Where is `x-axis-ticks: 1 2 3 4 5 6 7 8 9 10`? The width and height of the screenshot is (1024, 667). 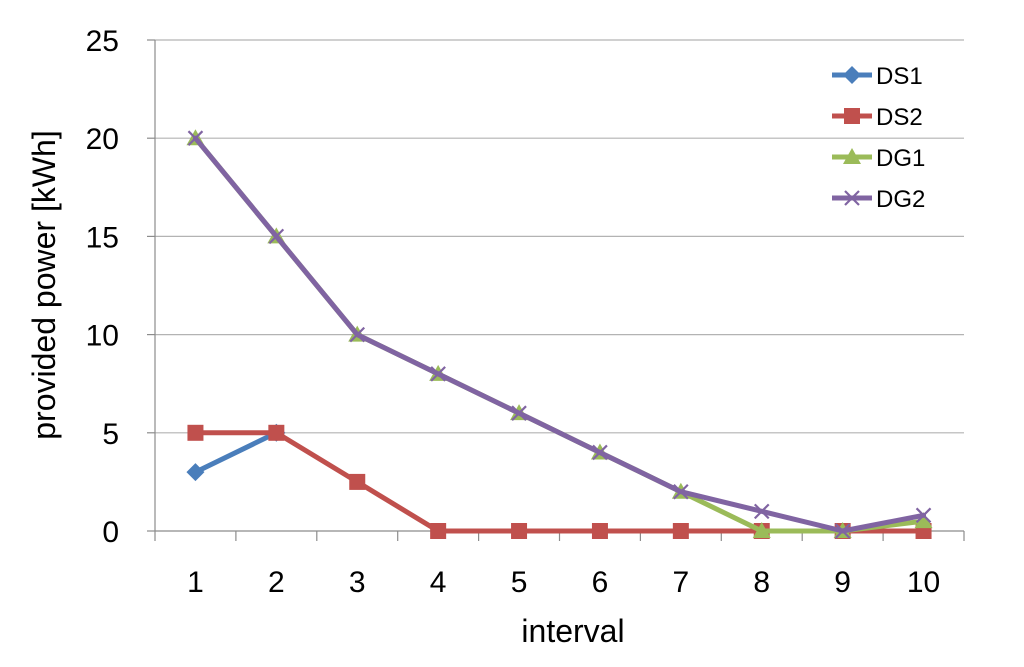 x-axis-ticks: 1 2 3 4 5 6 7 8 9 10 is located at coordinates (559, 564).